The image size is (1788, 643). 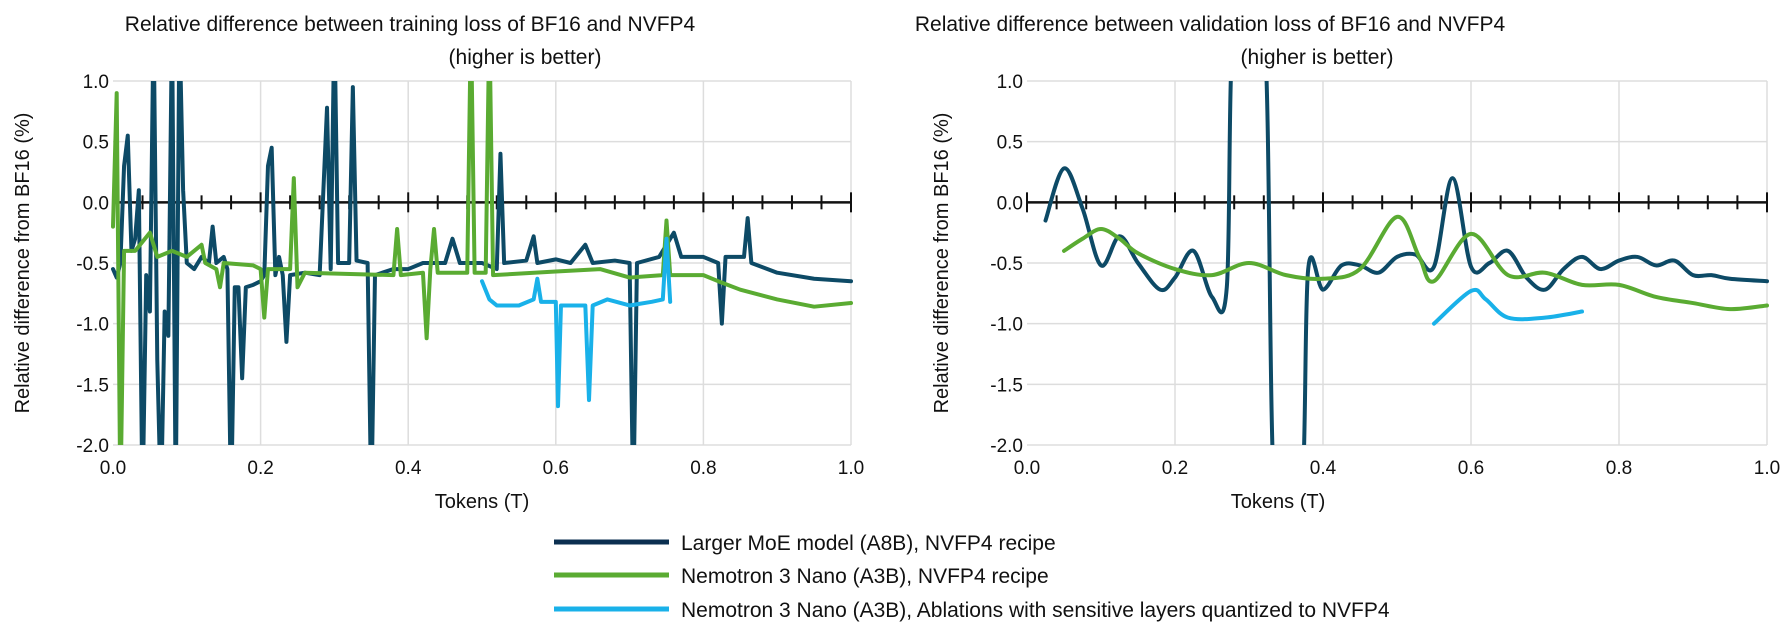 What do you see at coordinates (1415, 263) in the screenshot?
I see `series-line-nano` at bounding box center [1415, 263].